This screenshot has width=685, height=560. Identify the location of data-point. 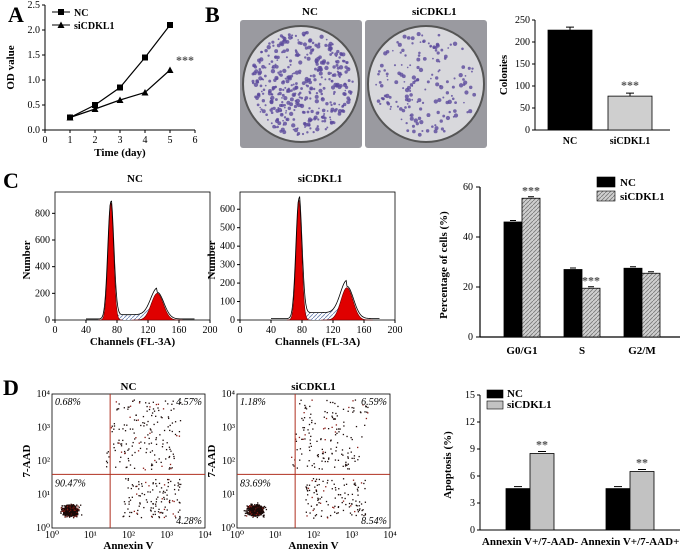
(145, 92).